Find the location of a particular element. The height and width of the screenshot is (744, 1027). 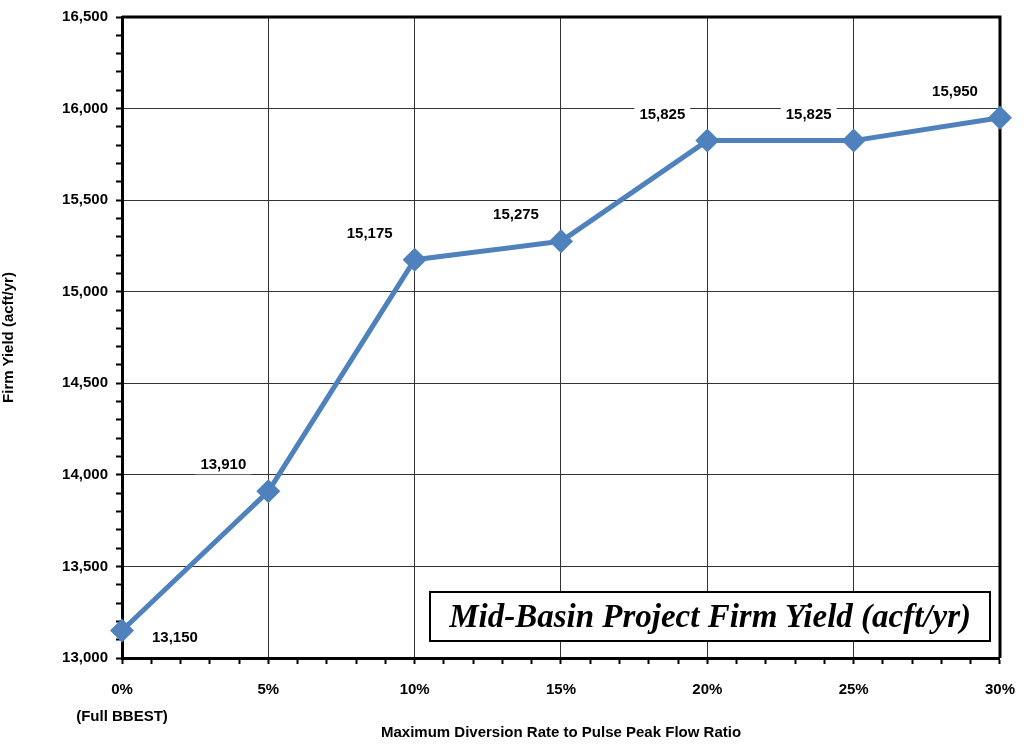

x-tick-label: 10% is located at coordinates (414, 688).